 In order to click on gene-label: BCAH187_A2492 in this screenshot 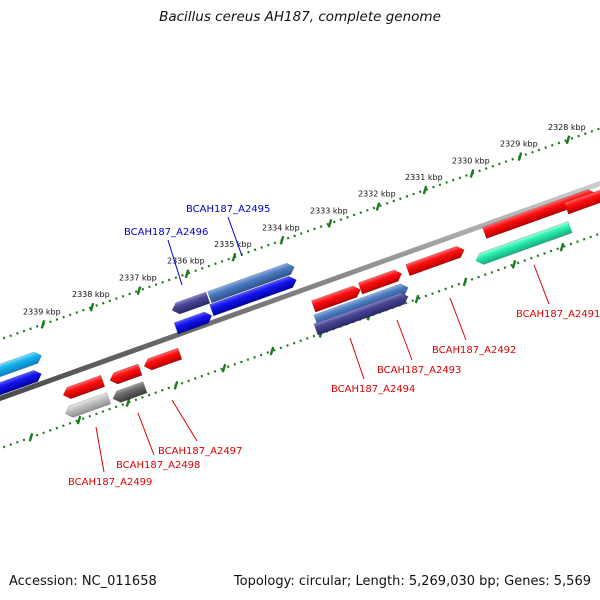, I will do `click(474, 350)`.